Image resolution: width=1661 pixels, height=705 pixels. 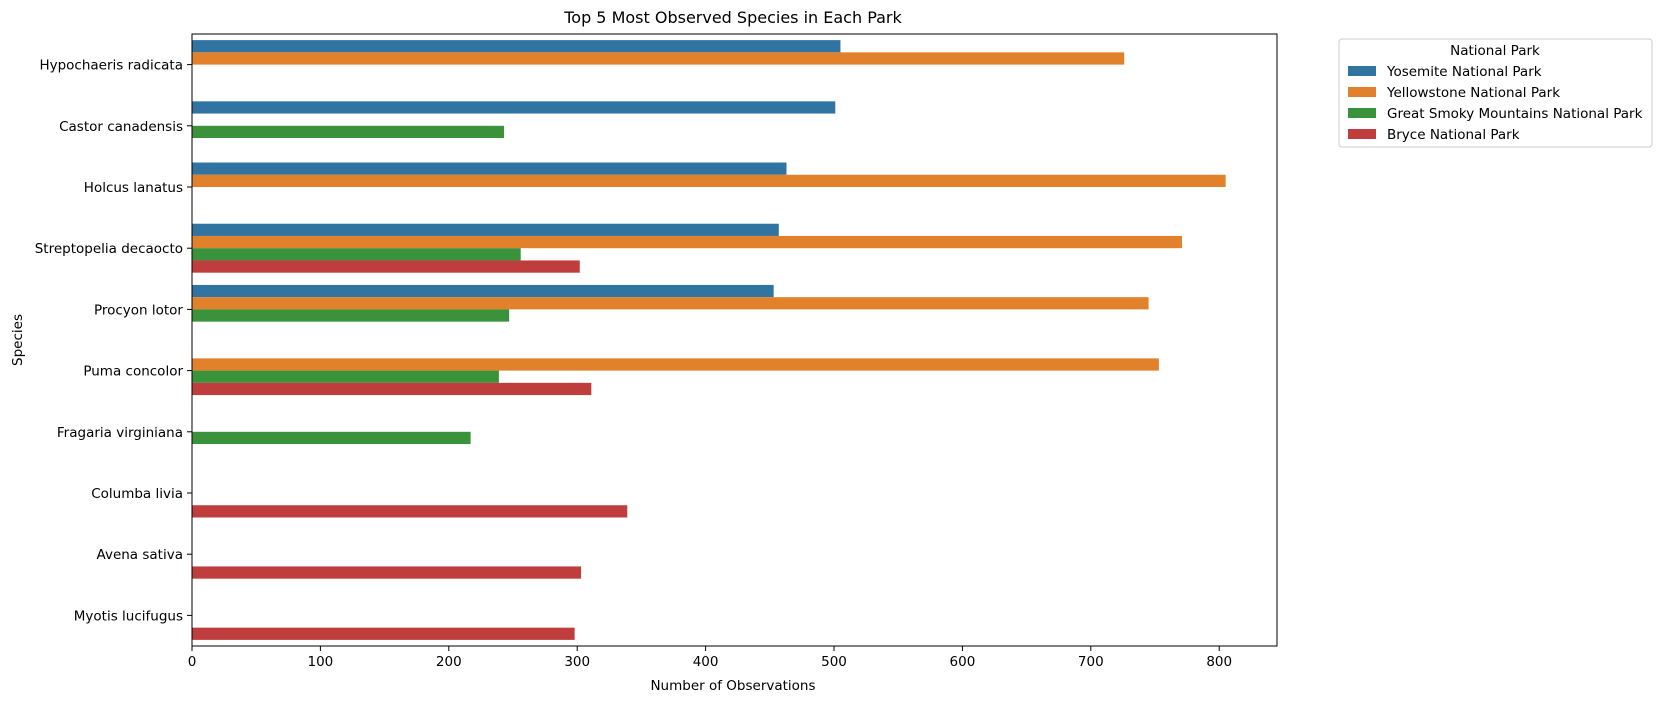 I want to click on x-tick-label: 200, so click(x=449, y=662).